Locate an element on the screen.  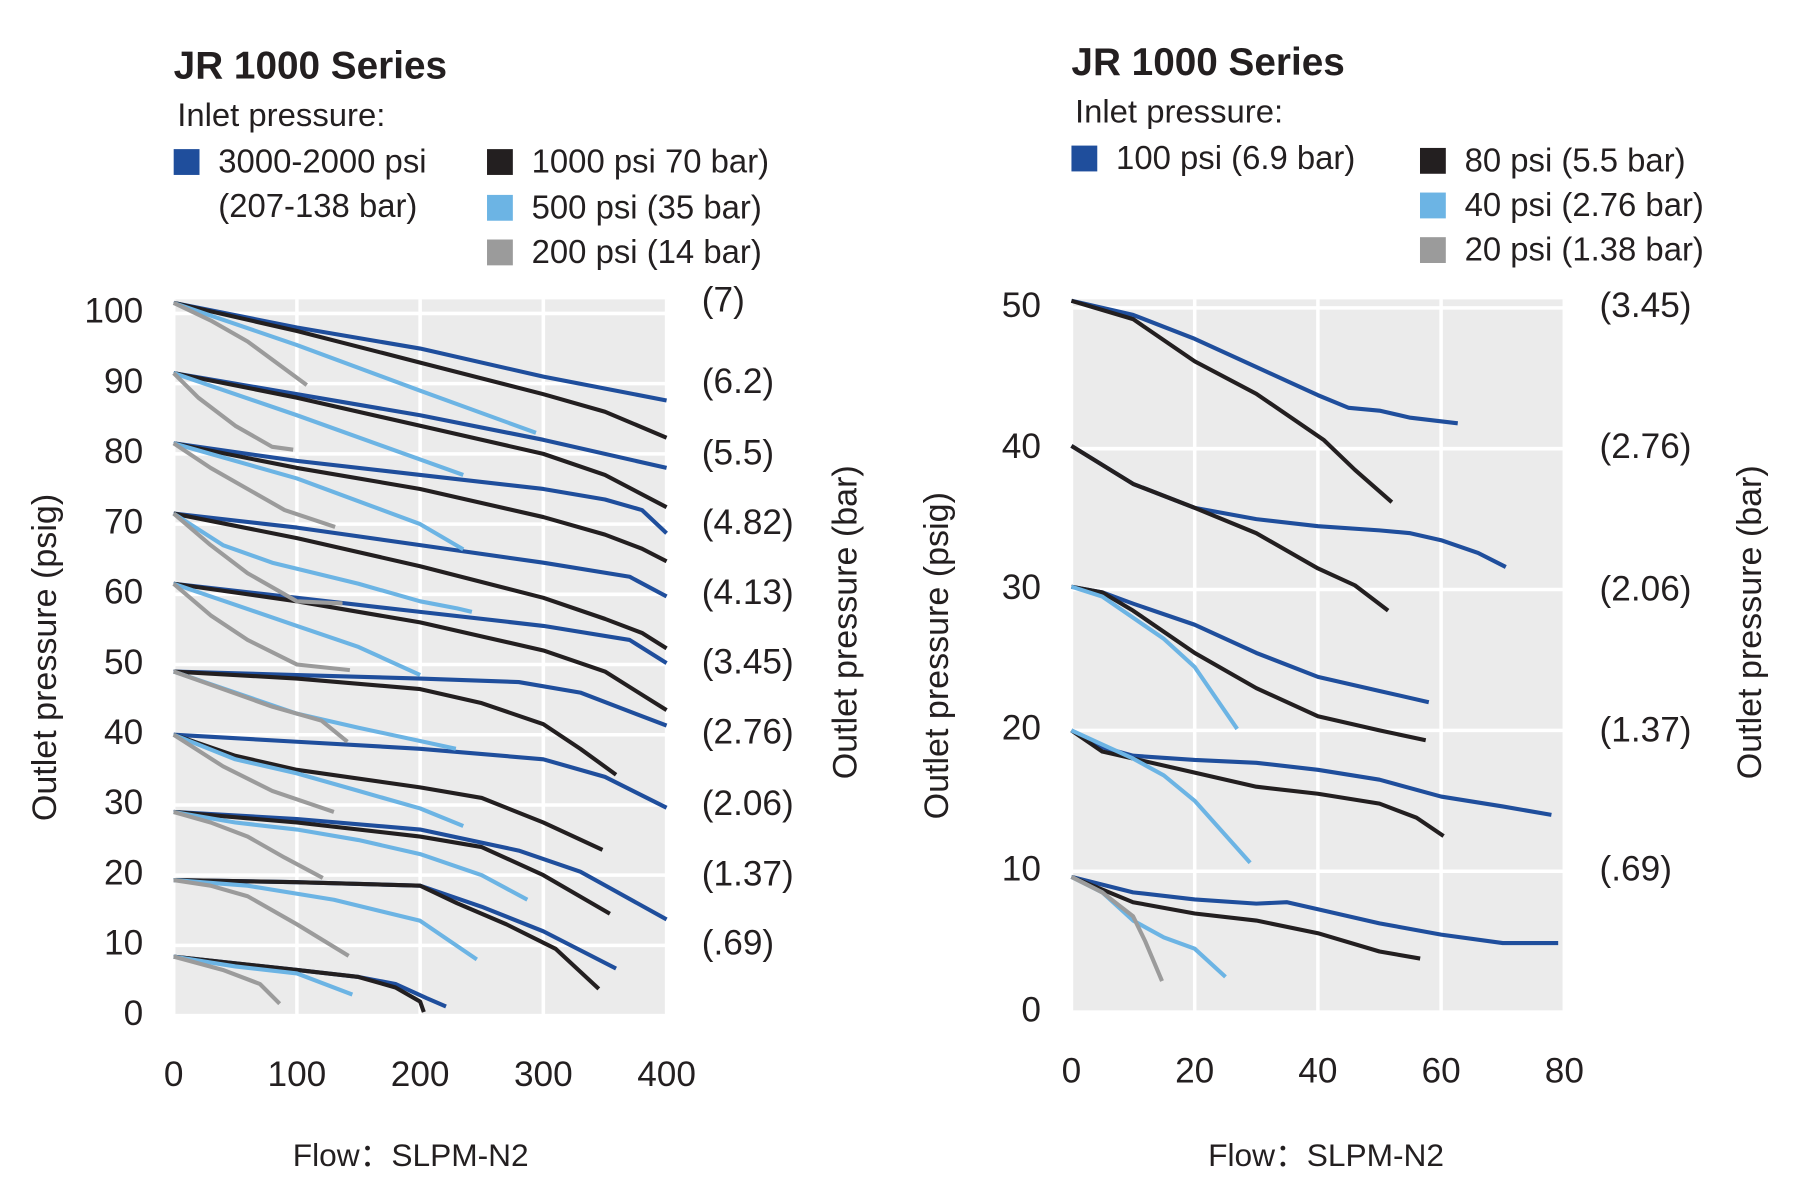
x-tick-label: 100 is located at coordinates (297, 1074).